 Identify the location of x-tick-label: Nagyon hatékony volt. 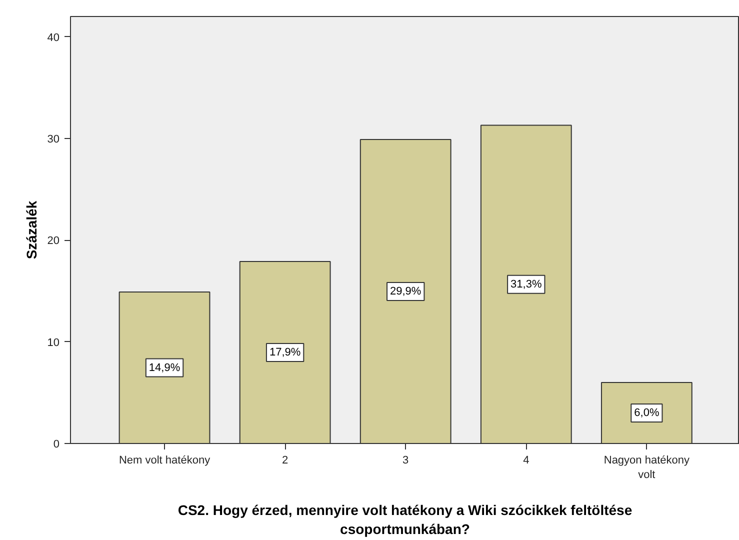
(647, 467).